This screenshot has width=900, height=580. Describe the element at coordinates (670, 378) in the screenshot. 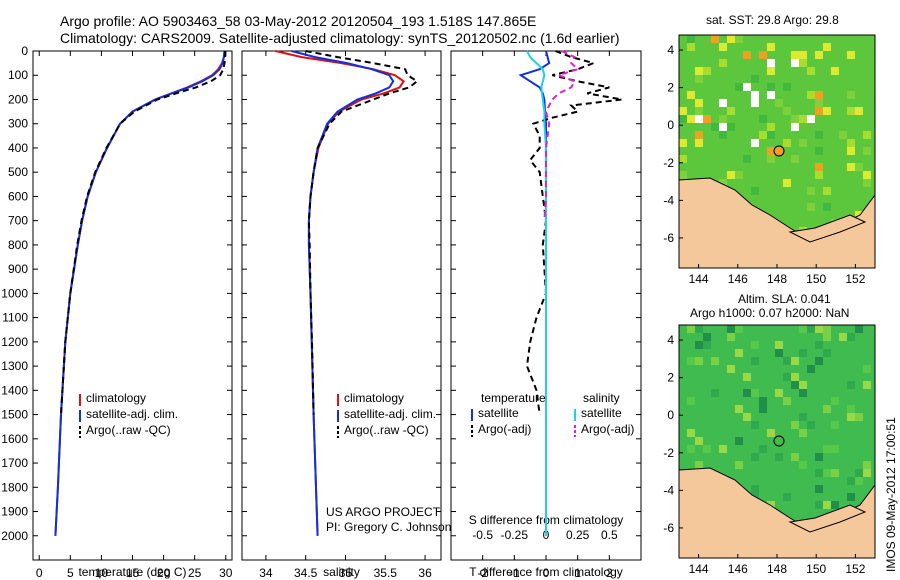

I see `map-y-tick-label: 2` at that location.